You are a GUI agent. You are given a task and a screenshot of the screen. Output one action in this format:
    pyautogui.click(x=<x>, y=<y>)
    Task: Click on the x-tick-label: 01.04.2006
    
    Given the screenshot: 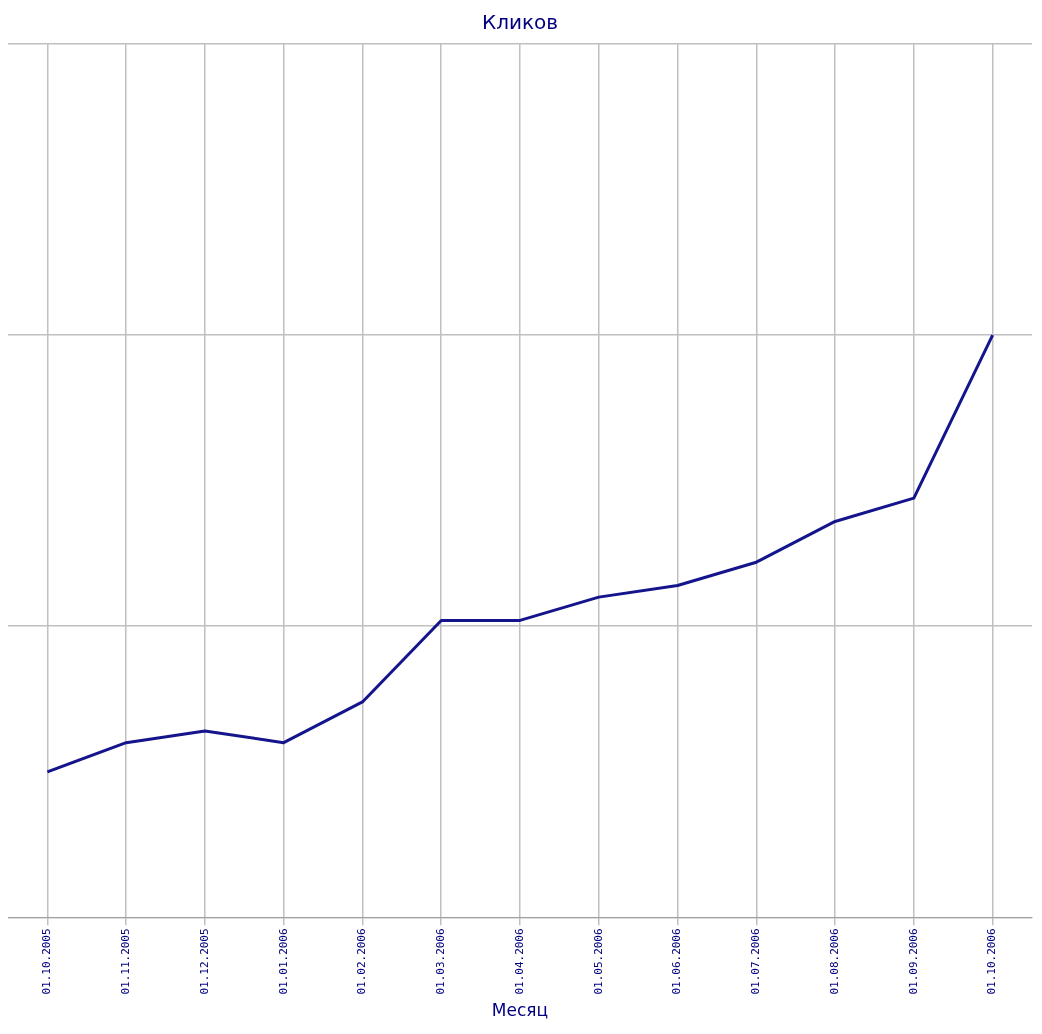 What is the action you would take?
    pyautogui.click(x=519, y=961)
    